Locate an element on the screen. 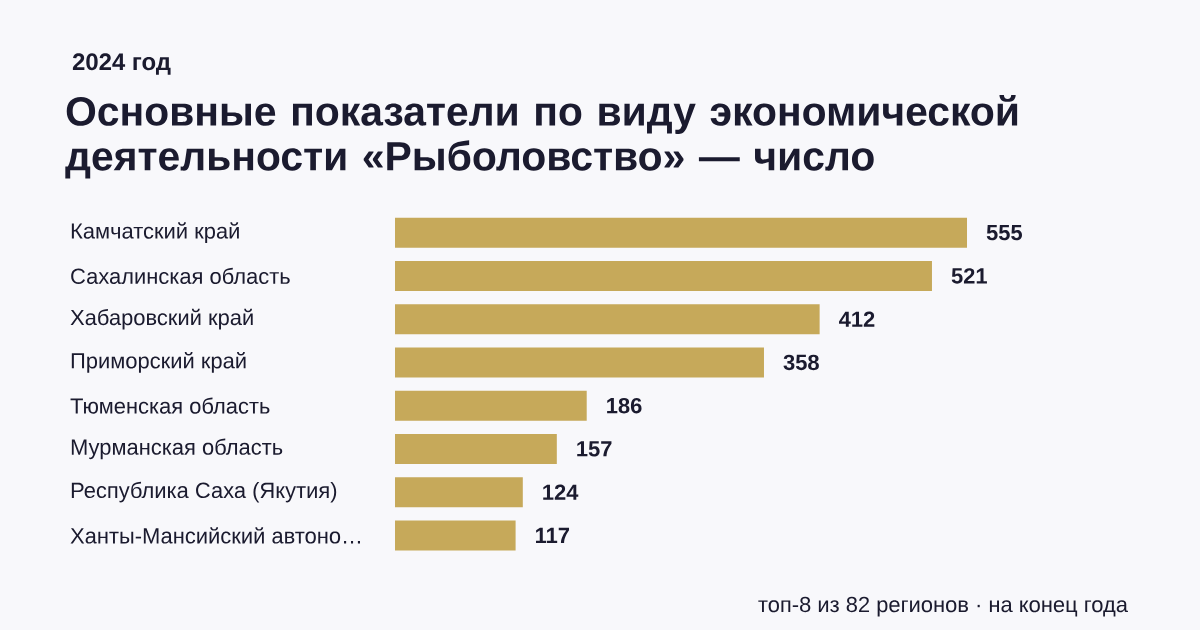  text: 2024 год is located at coordinates (121, 64).